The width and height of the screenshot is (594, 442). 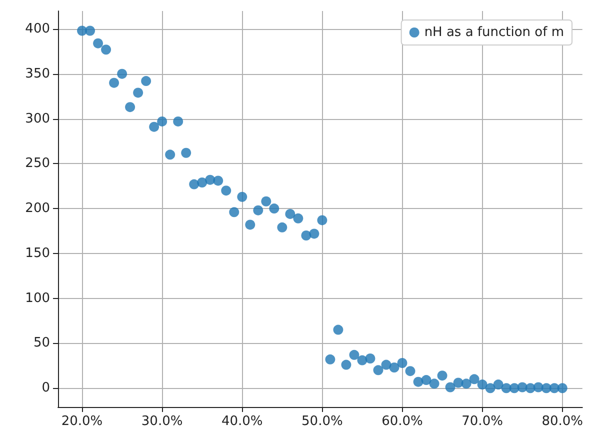 I want to click on x-tick-label: 40.0%, so click(x=242, y=421).